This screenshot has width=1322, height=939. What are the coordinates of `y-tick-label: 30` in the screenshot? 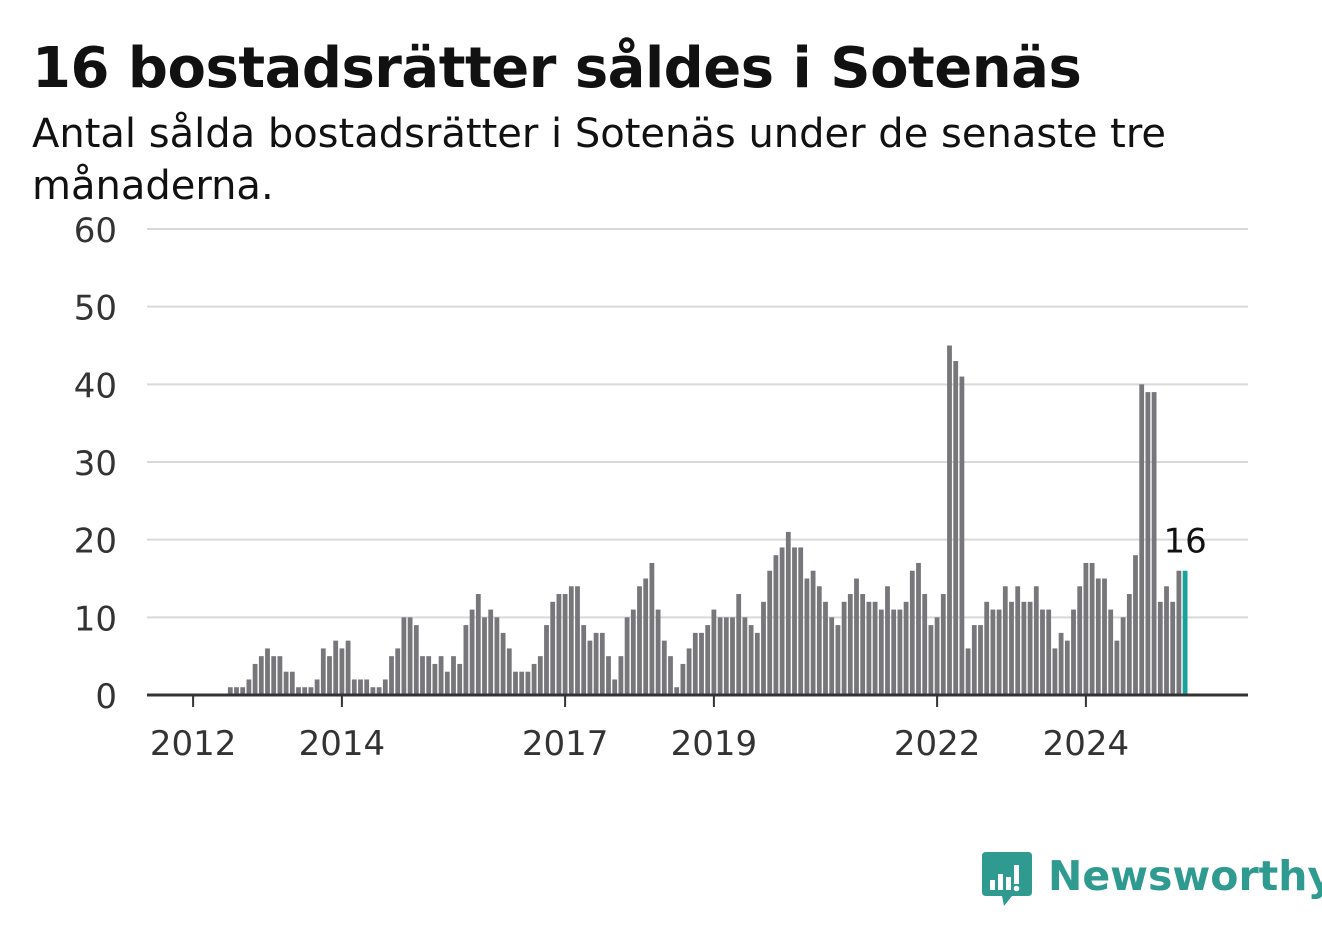 It's located at (95, 464).